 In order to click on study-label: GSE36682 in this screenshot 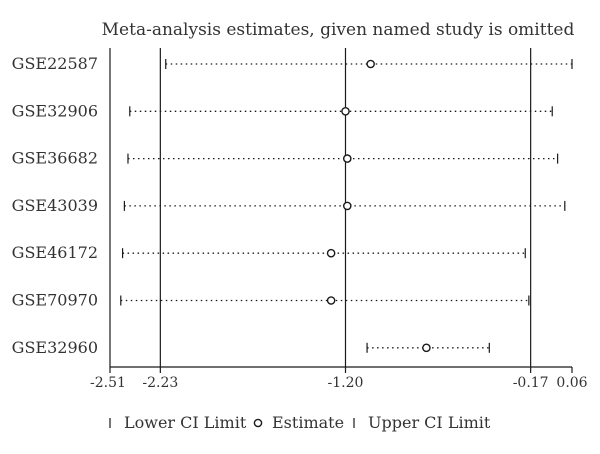, I will do `click(55, 158)`.